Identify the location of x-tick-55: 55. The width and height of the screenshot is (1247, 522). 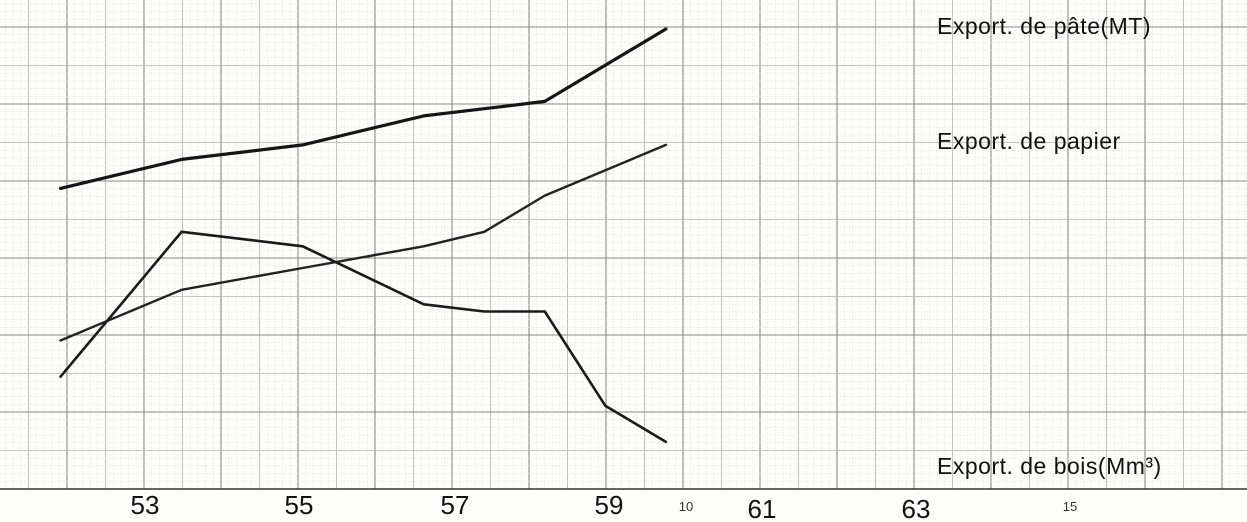
(299, 505).